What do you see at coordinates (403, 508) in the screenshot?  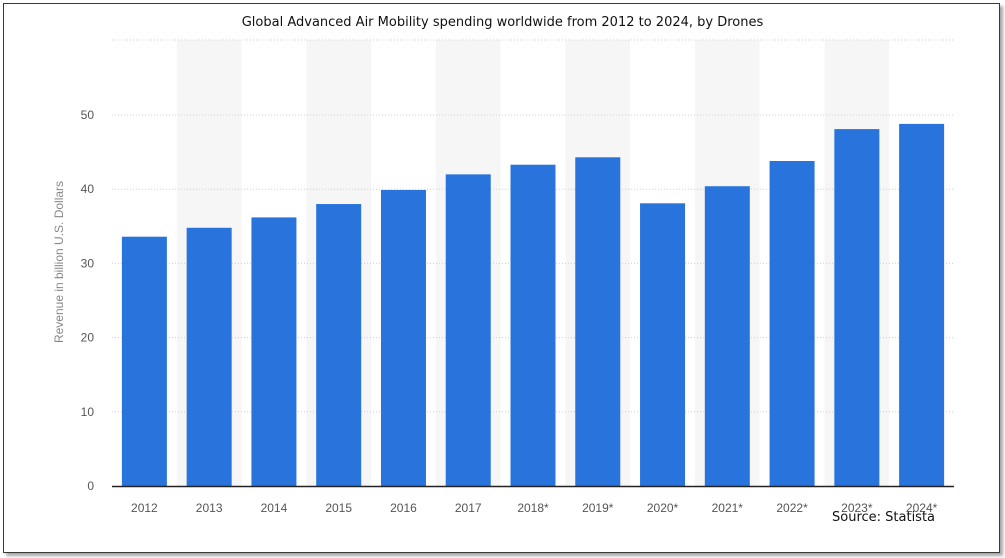 I see `x-tick-label: 2016` at bounding box center [403, 508].